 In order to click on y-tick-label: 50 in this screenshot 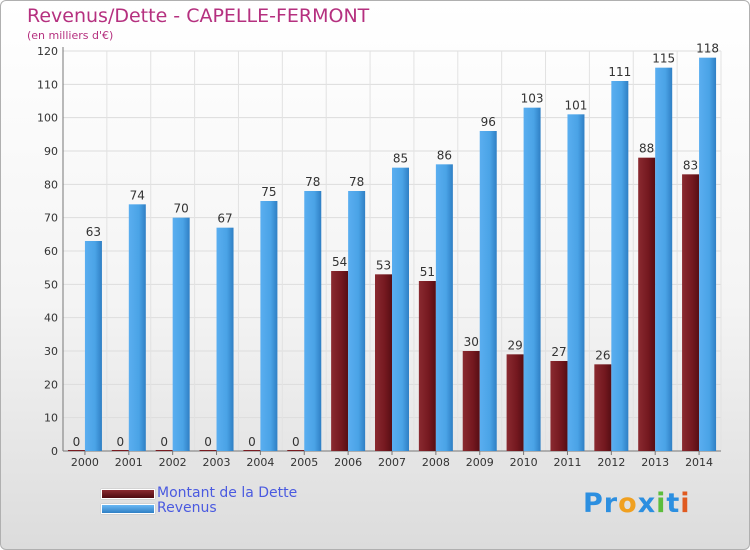, I will do `click(51, 284)`.